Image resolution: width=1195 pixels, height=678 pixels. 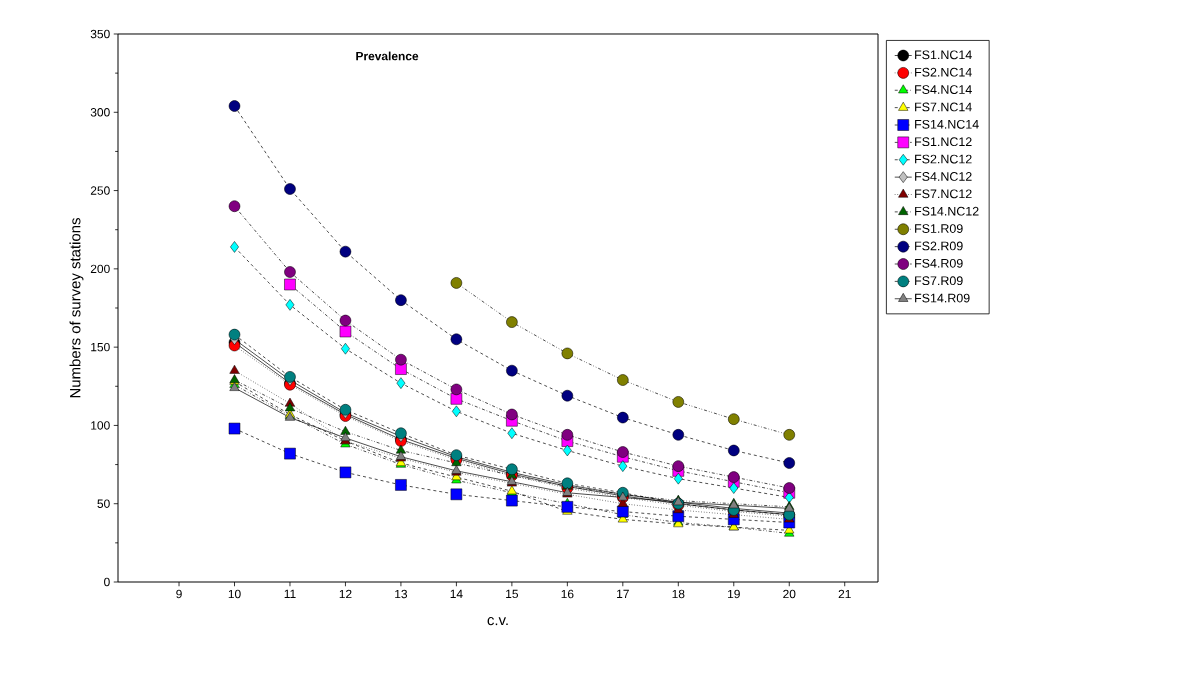 What do you see at coordinates (939, 263) in the screenshot?
I see `legend-label: FS4.R09` at bounding box center [939, 263].